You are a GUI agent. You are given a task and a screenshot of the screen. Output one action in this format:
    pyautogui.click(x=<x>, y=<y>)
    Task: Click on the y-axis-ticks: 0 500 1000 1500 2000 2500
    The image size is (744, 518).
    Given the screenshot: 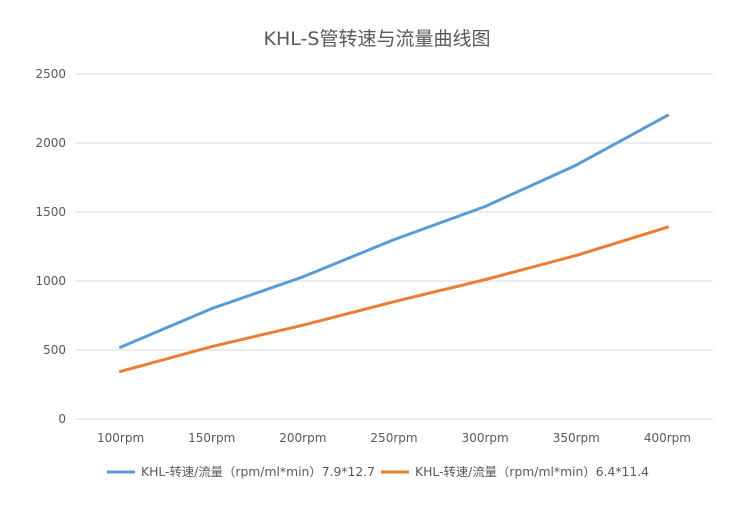 What is the action you would take?
    pyautogui.click(x=50, y=246)
    